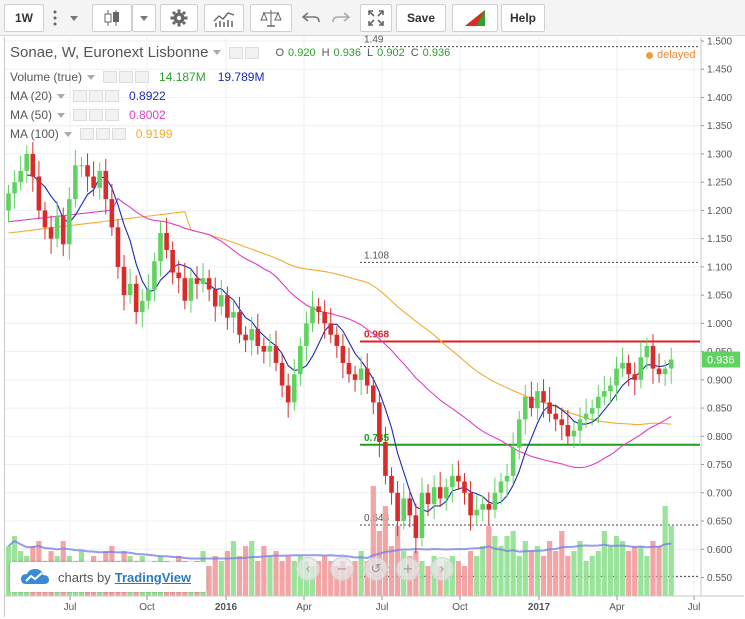 This screenshot has width=745, height=619. Describe the element at coordinates (721, 361) in the screenshot. I see `last-price-label: 0.936` at that location.